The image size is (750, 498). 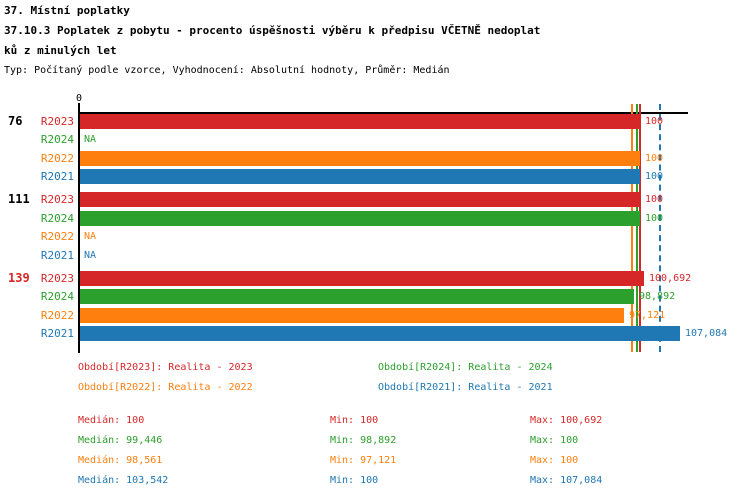 I want to click on page-title: 37. Místní poplatky, so click(x=67, y=10).